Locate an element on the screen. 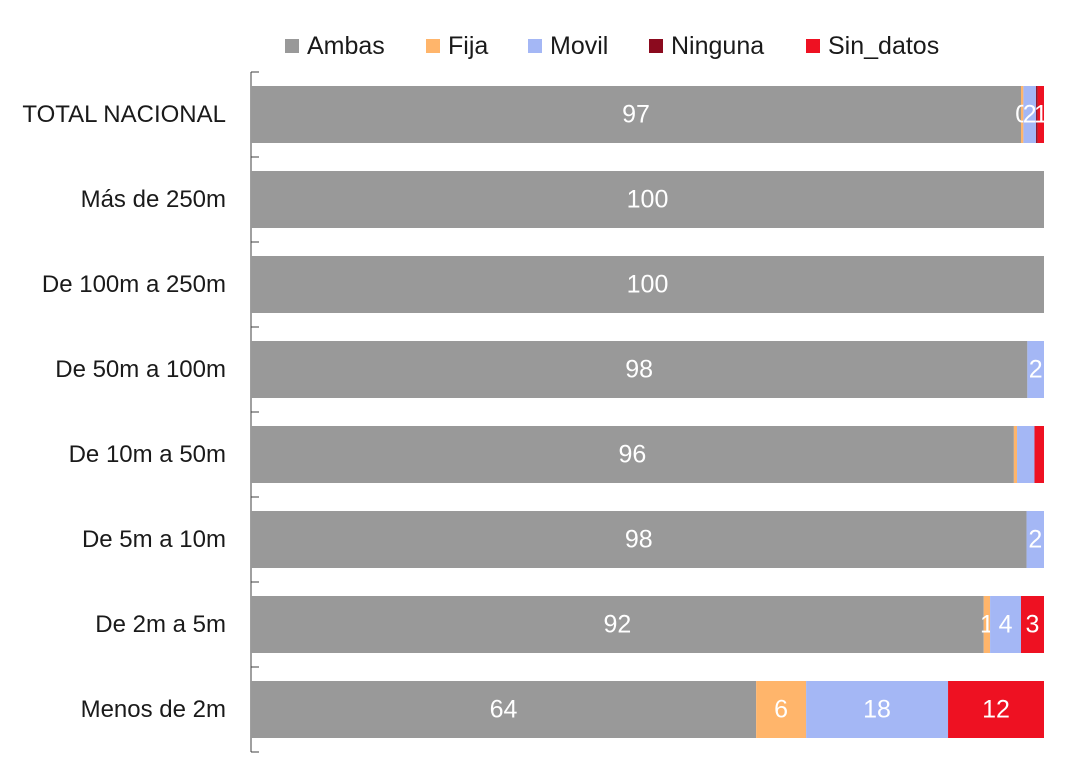 Image resolution: width=1067 pixels, height=775 pixels. legend-item: Ambas is located at coordinates (335, 46).